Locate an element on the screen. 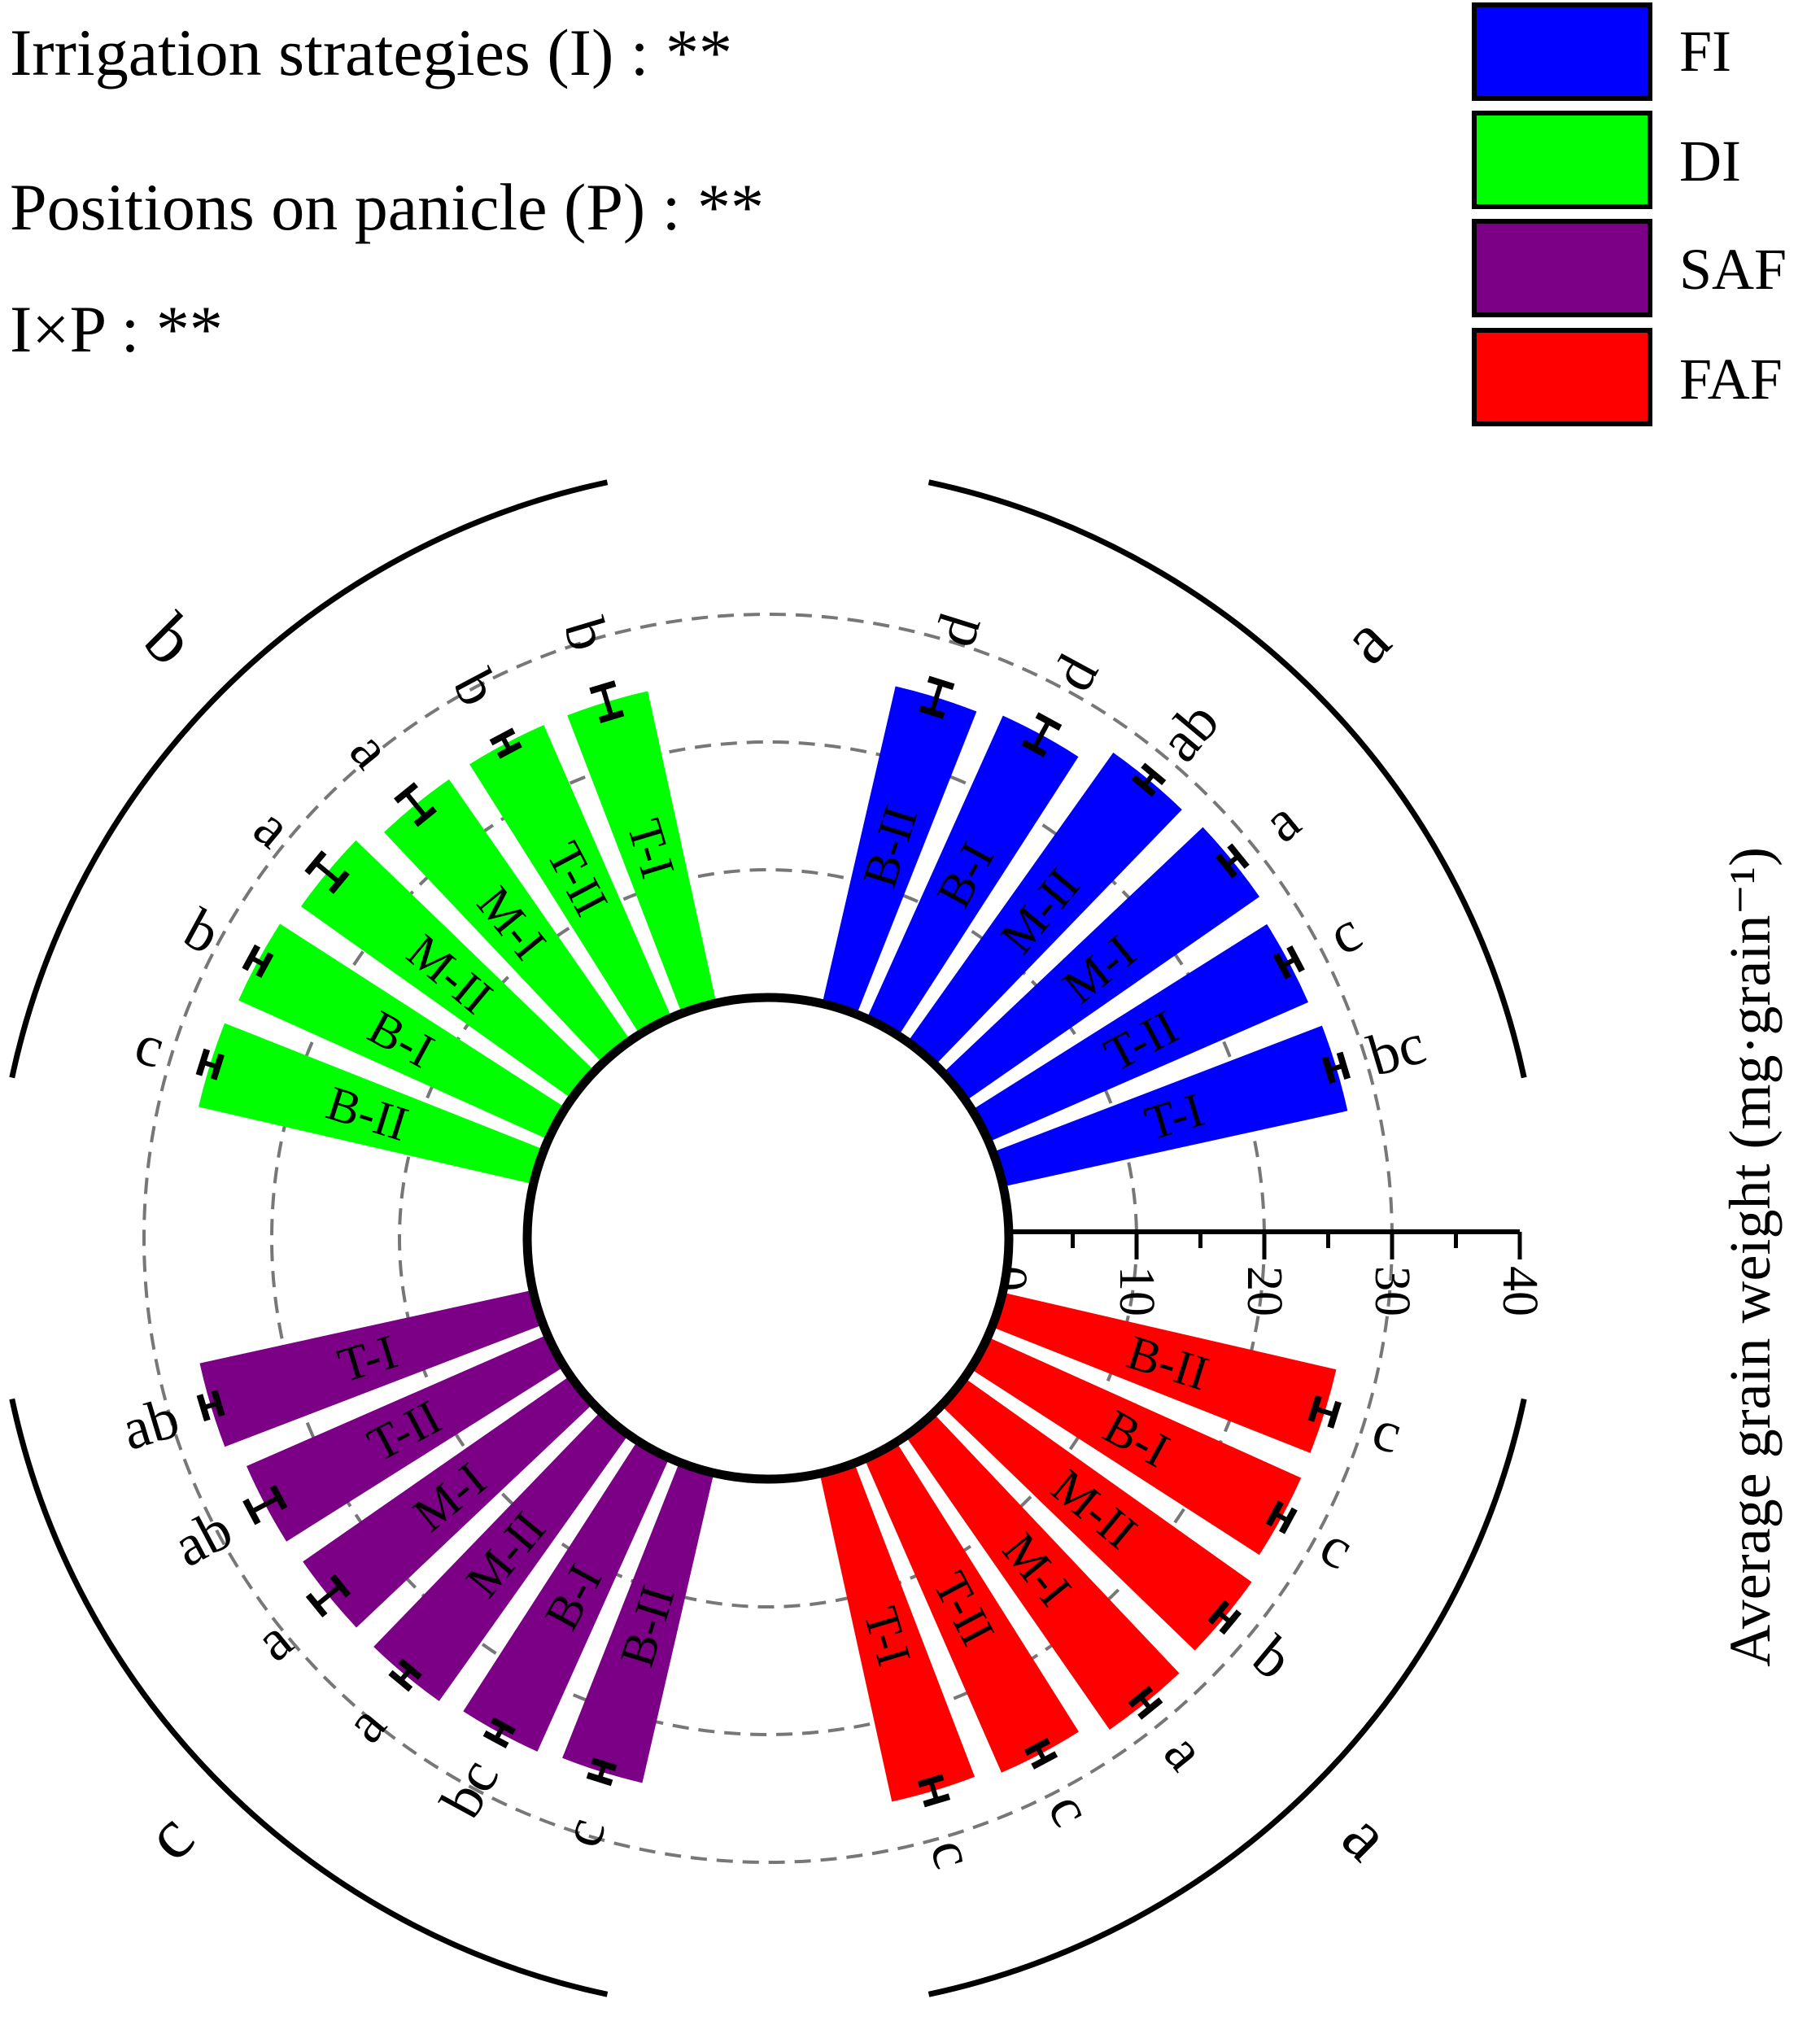 The width and height of the screenshot is (1820, 2034). bar-fi-m-i is located at coordinates (1099, 965).